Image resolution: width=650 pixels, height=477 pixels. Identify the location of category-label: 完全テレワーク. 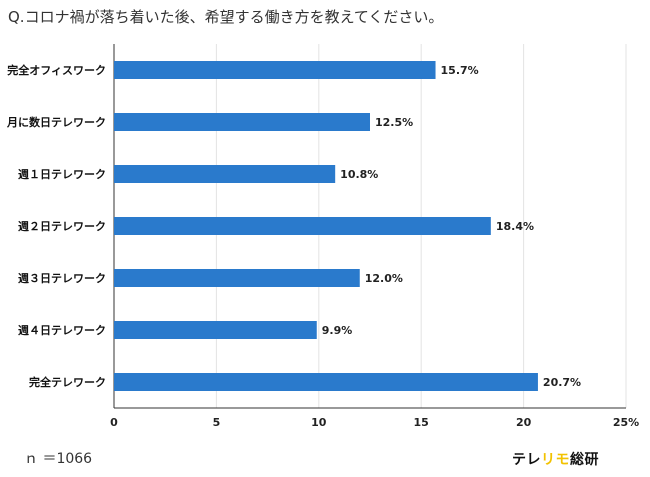
(67, 382).